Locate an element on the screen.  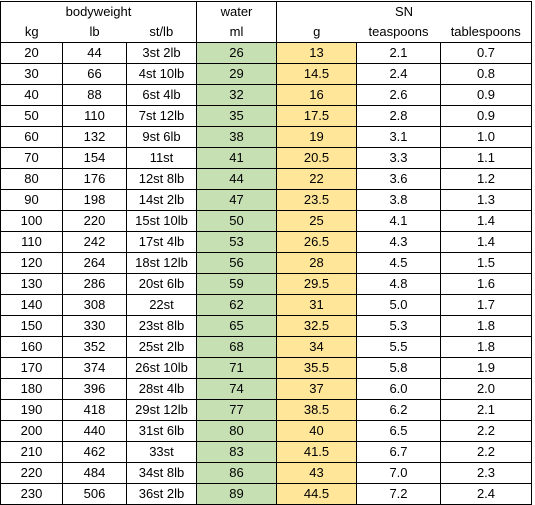
cell-stlb: 33st is located at coordinates (161, 452).